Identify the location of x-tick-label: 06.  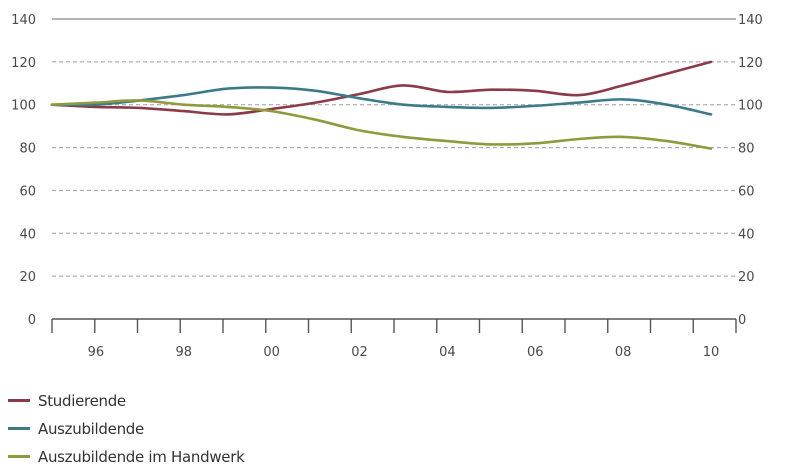
(535, 352).